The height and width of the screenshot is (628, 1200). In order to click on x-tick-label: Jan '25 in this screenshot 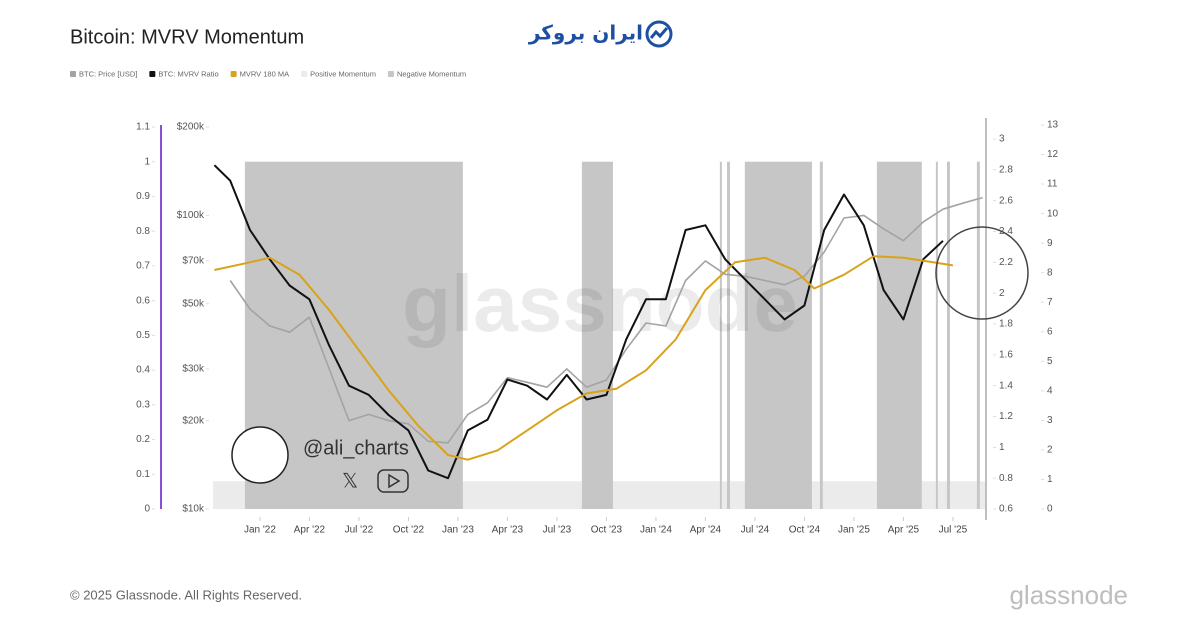, I will do `click(854, 530)`.